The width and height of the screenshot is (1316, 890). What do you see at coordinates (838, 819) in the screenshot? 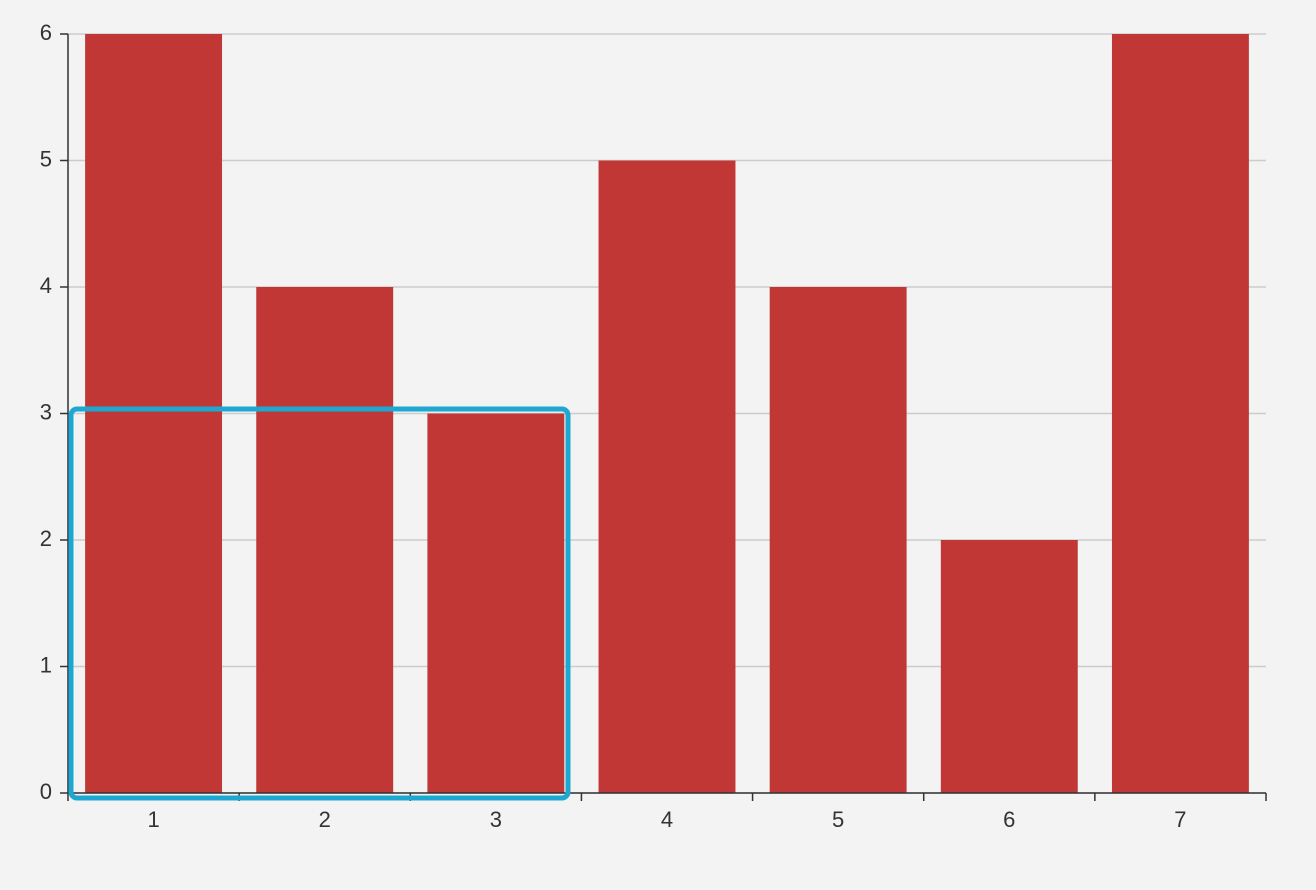
I see `x-tick-label: 5` at bounding box center [838, 819].